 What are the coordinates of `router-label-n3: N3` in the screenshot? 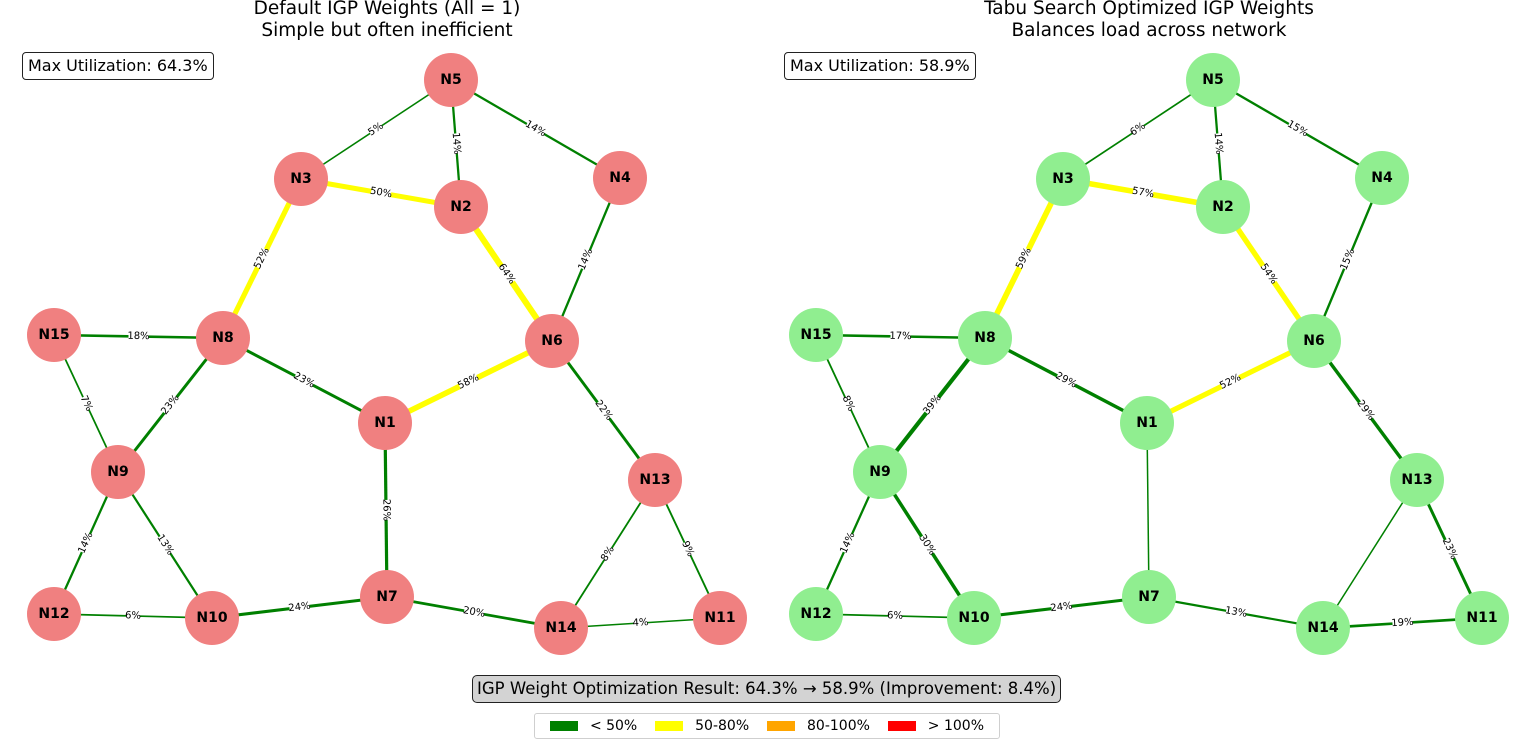 It's located at (1062, 179).